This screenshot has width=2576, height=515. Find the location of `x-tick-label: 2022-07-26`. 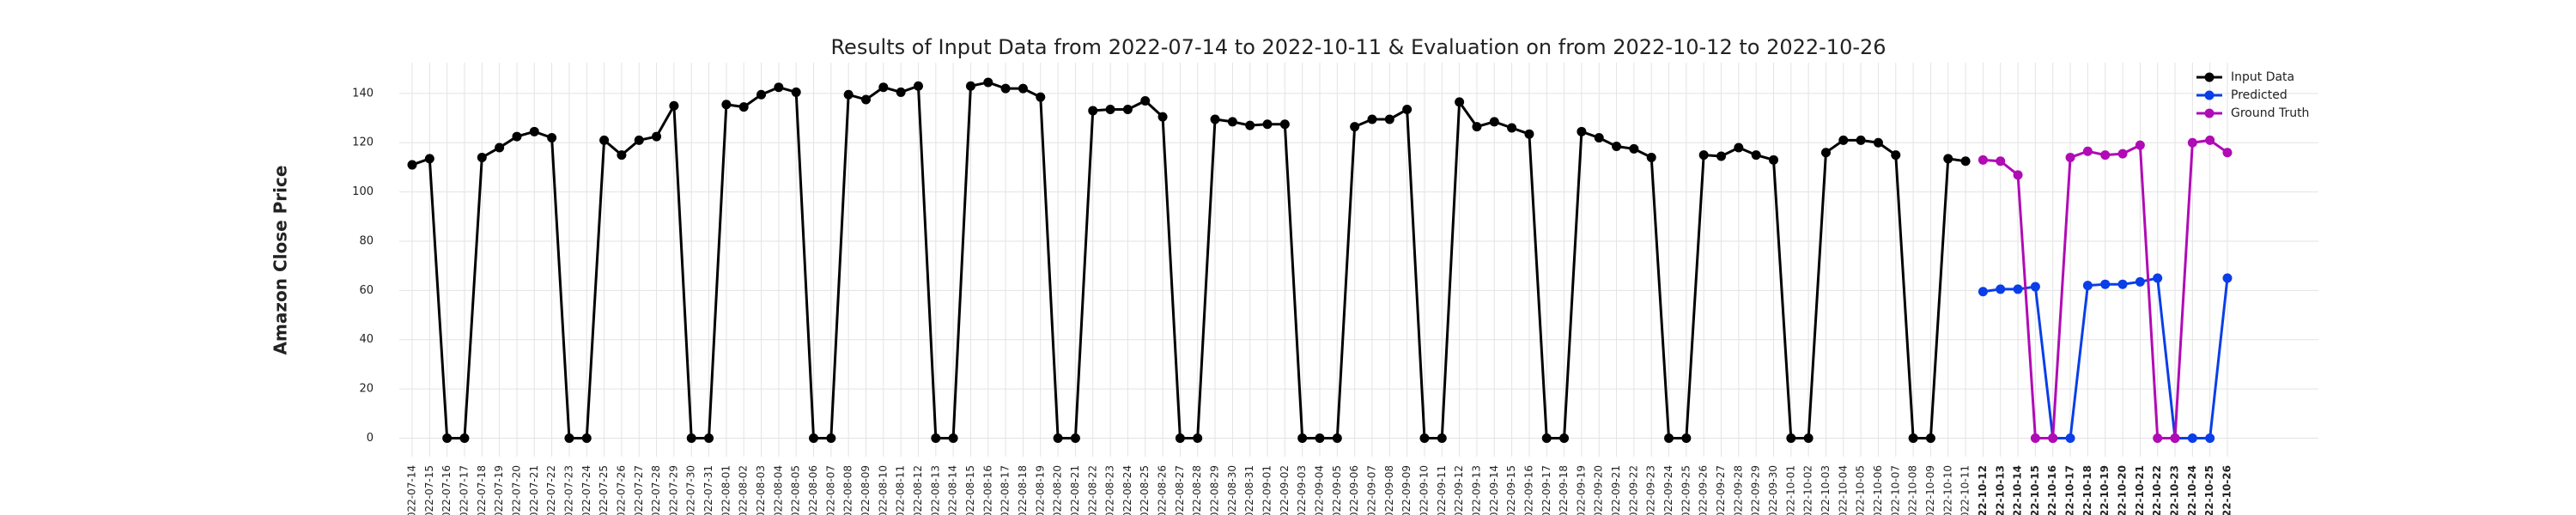

x-tick-label: 2022-07-26 is located at coordinates (621, 490).